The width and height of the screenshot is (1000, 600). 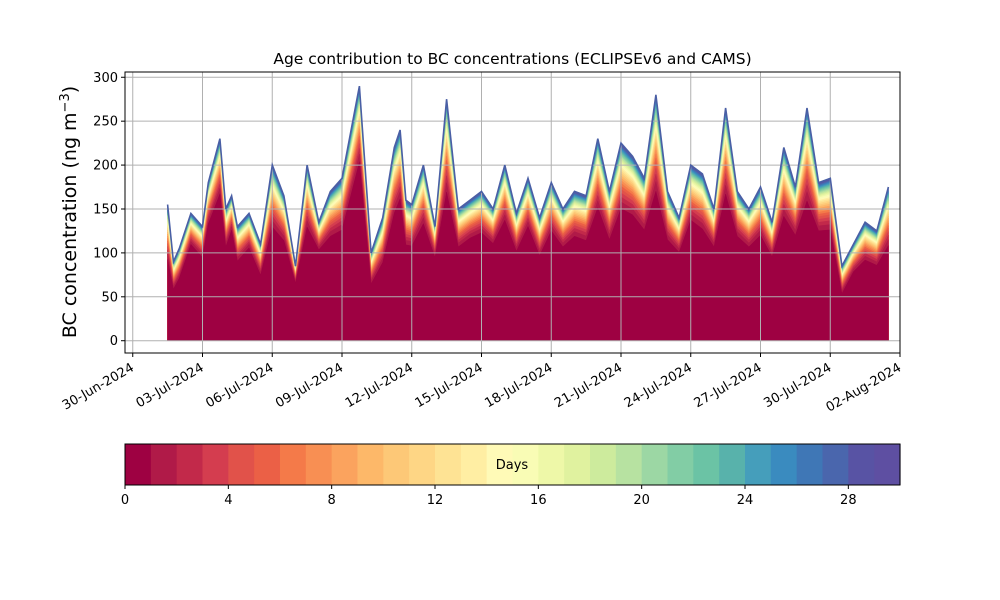 I want to click on colorbar-tick-label: 12, so click(x=435, y=500).